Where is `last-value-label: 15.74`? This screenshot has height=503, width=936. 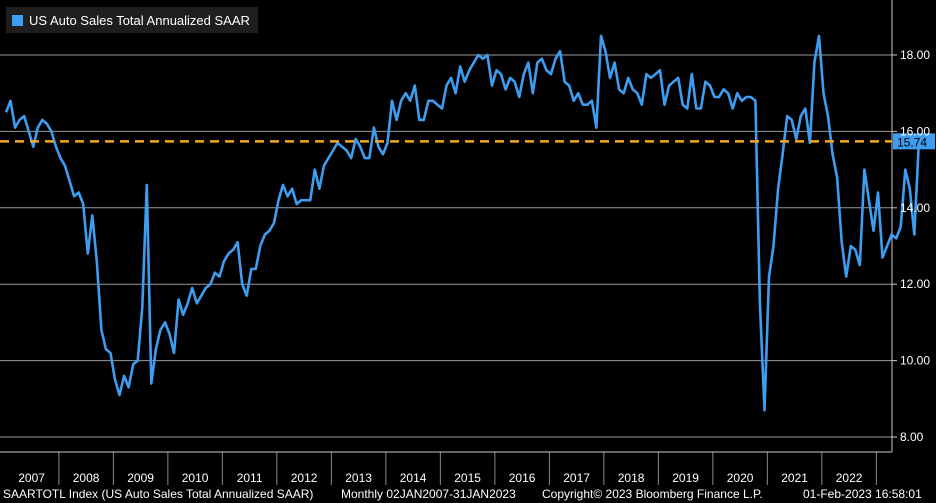
last-value-label: 15.74 is located at coordinates (912, 142).